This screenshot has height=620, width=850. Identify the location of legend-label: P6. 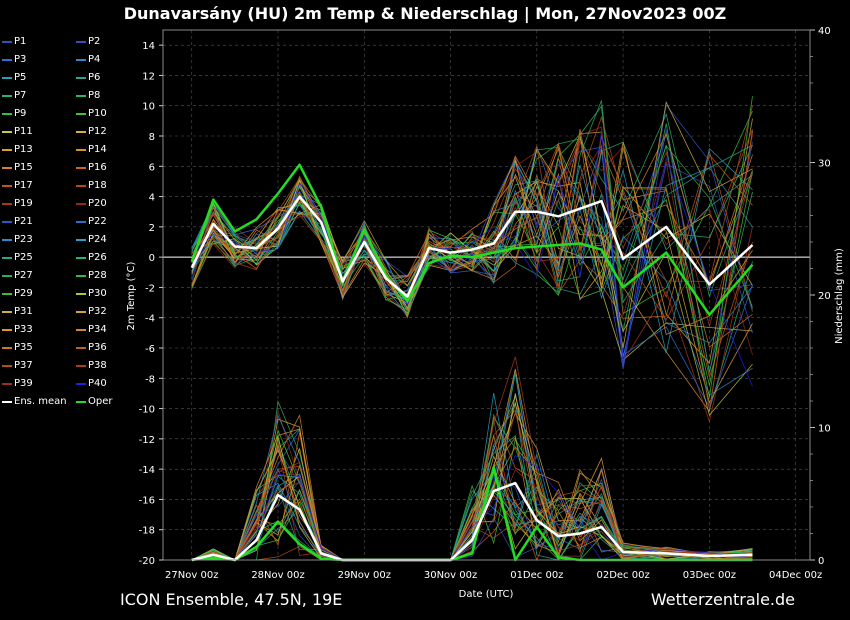
(94, 77).